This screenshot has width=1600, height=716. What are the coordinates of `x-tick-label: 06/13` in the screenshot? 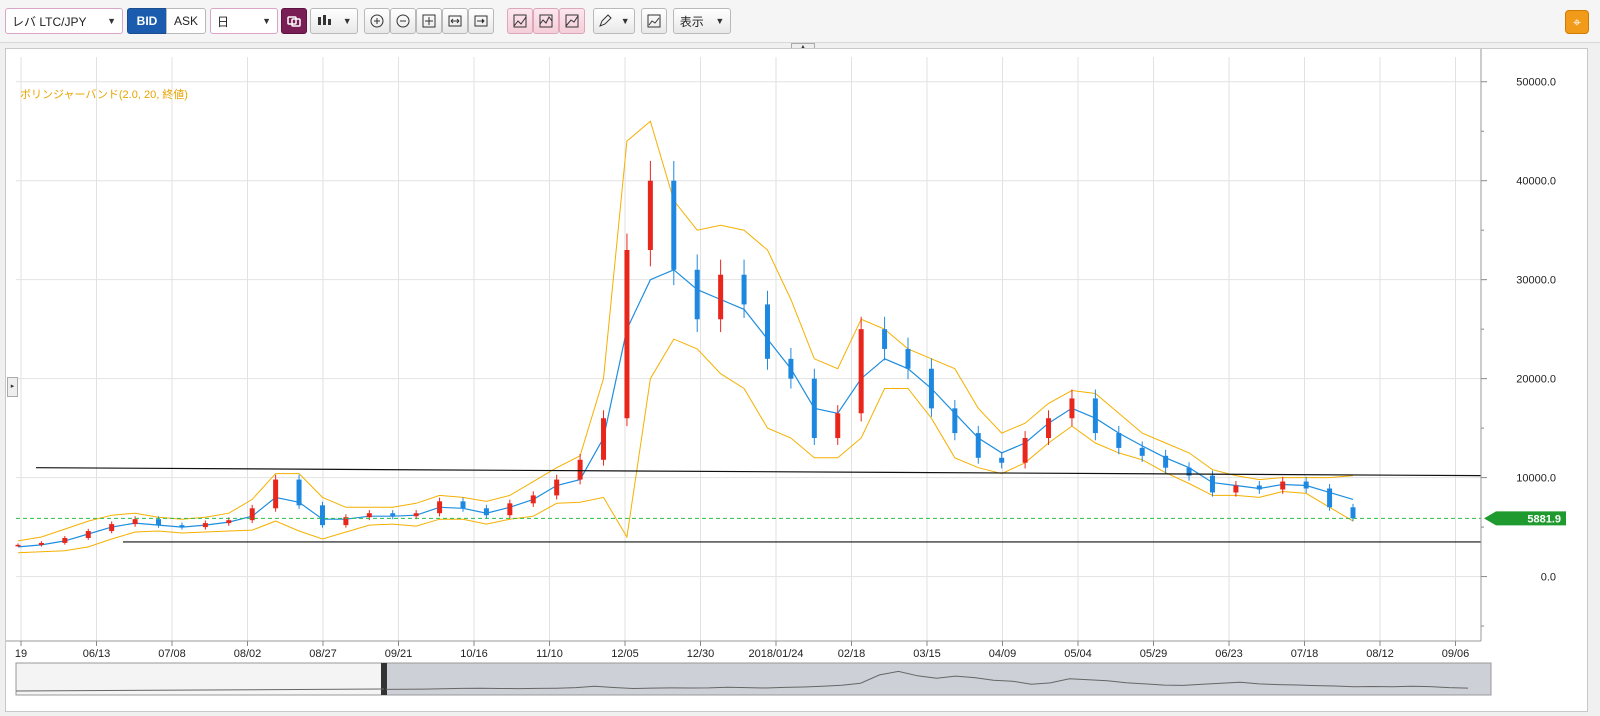 It's located at (97, 654).